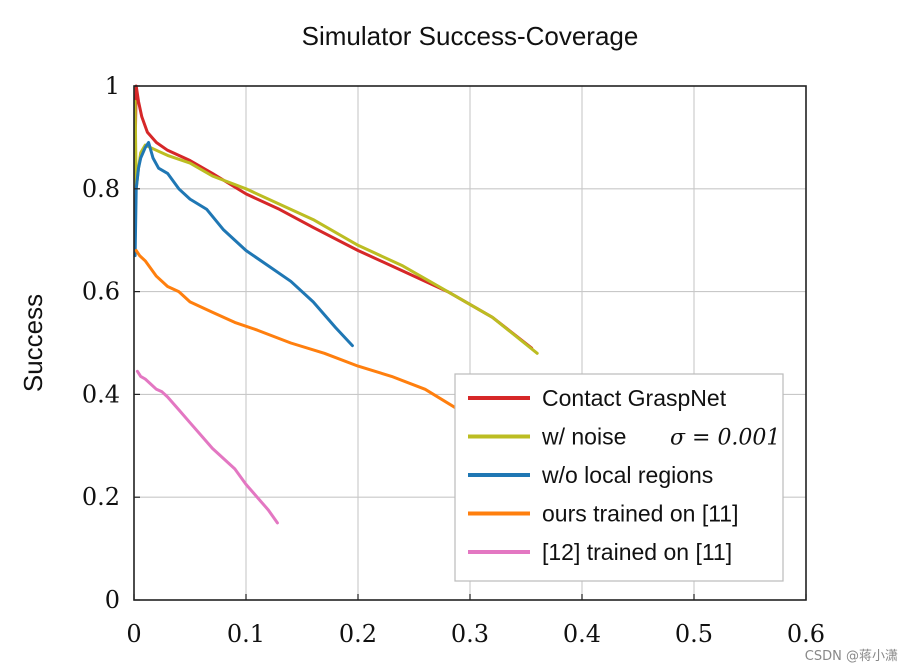 The width and height of the screenshot is (910, 671). Describe the element at coordinates (470, 36) in the screenshot. I see `chart-title: Simulator Success-Coverage` at that location.